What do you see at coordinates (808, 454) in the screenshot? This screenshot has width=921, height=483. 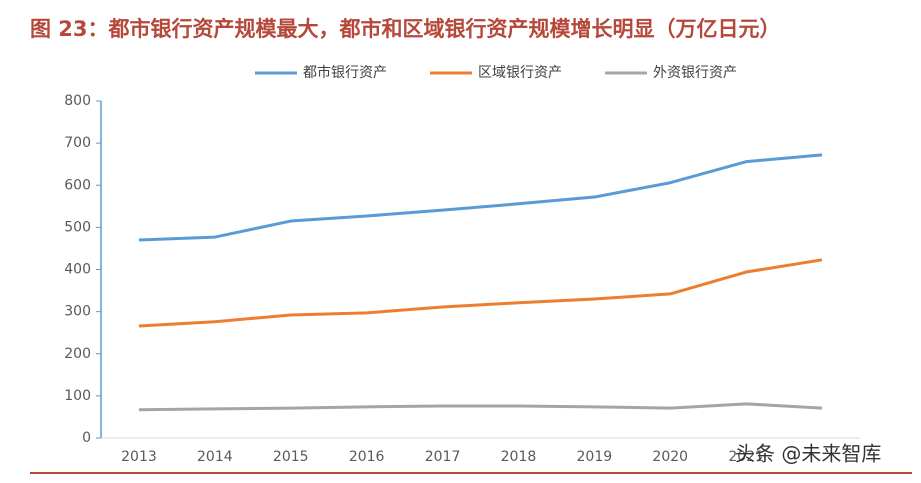 I see `watermark: 头条 @未来智库` at bounding box center [808, 454].